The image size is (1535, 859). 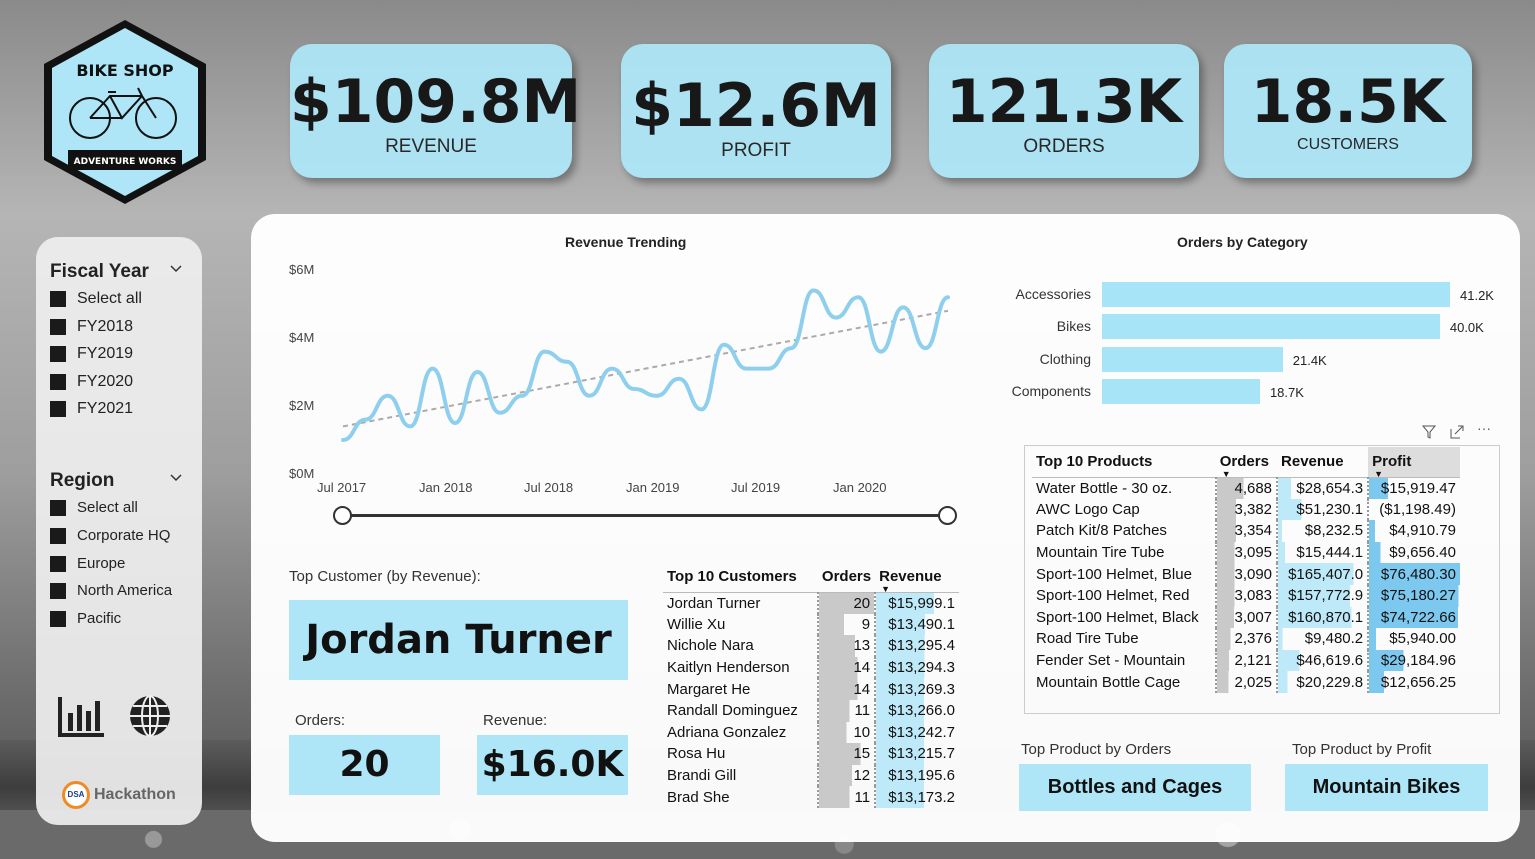 What do you see at coordinates (302, 473) in the screenshot?
I see `y-tick: $0M` at bounding box center [302, 473].